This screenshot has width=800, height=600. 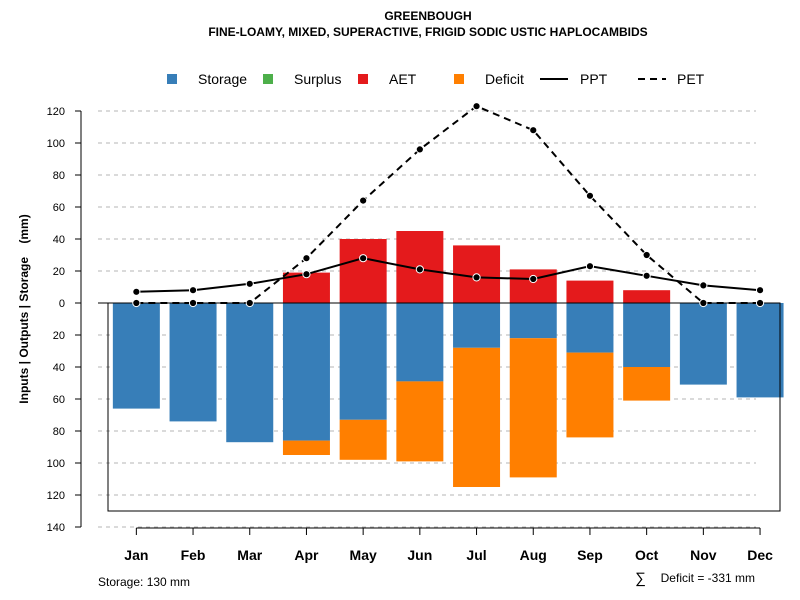 What do you see at coordinates (427, 16) in the screenshot?
I see `chart-title: GREENBOUGH` at bounding box center [427, 16].